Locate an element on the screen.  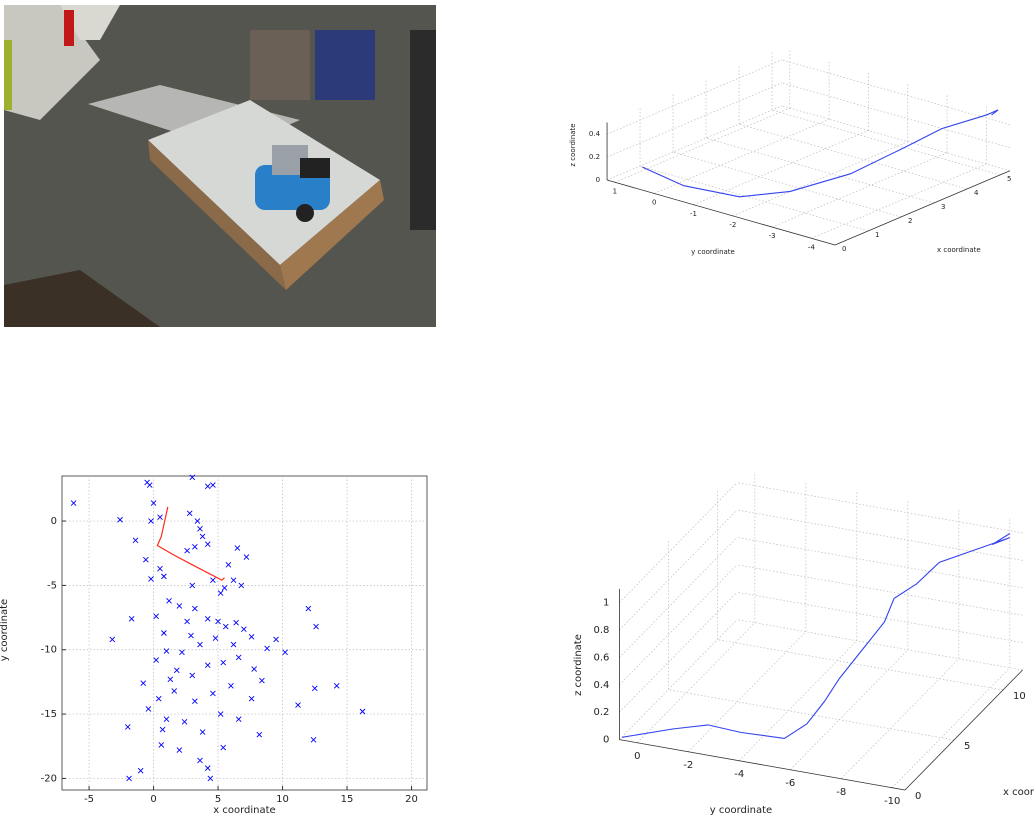
y-tick-label: -5 is located at coordinates (52, 585).